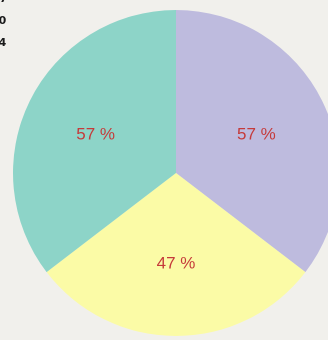  I want to click on legend-entry: 54, so click(3, 42).